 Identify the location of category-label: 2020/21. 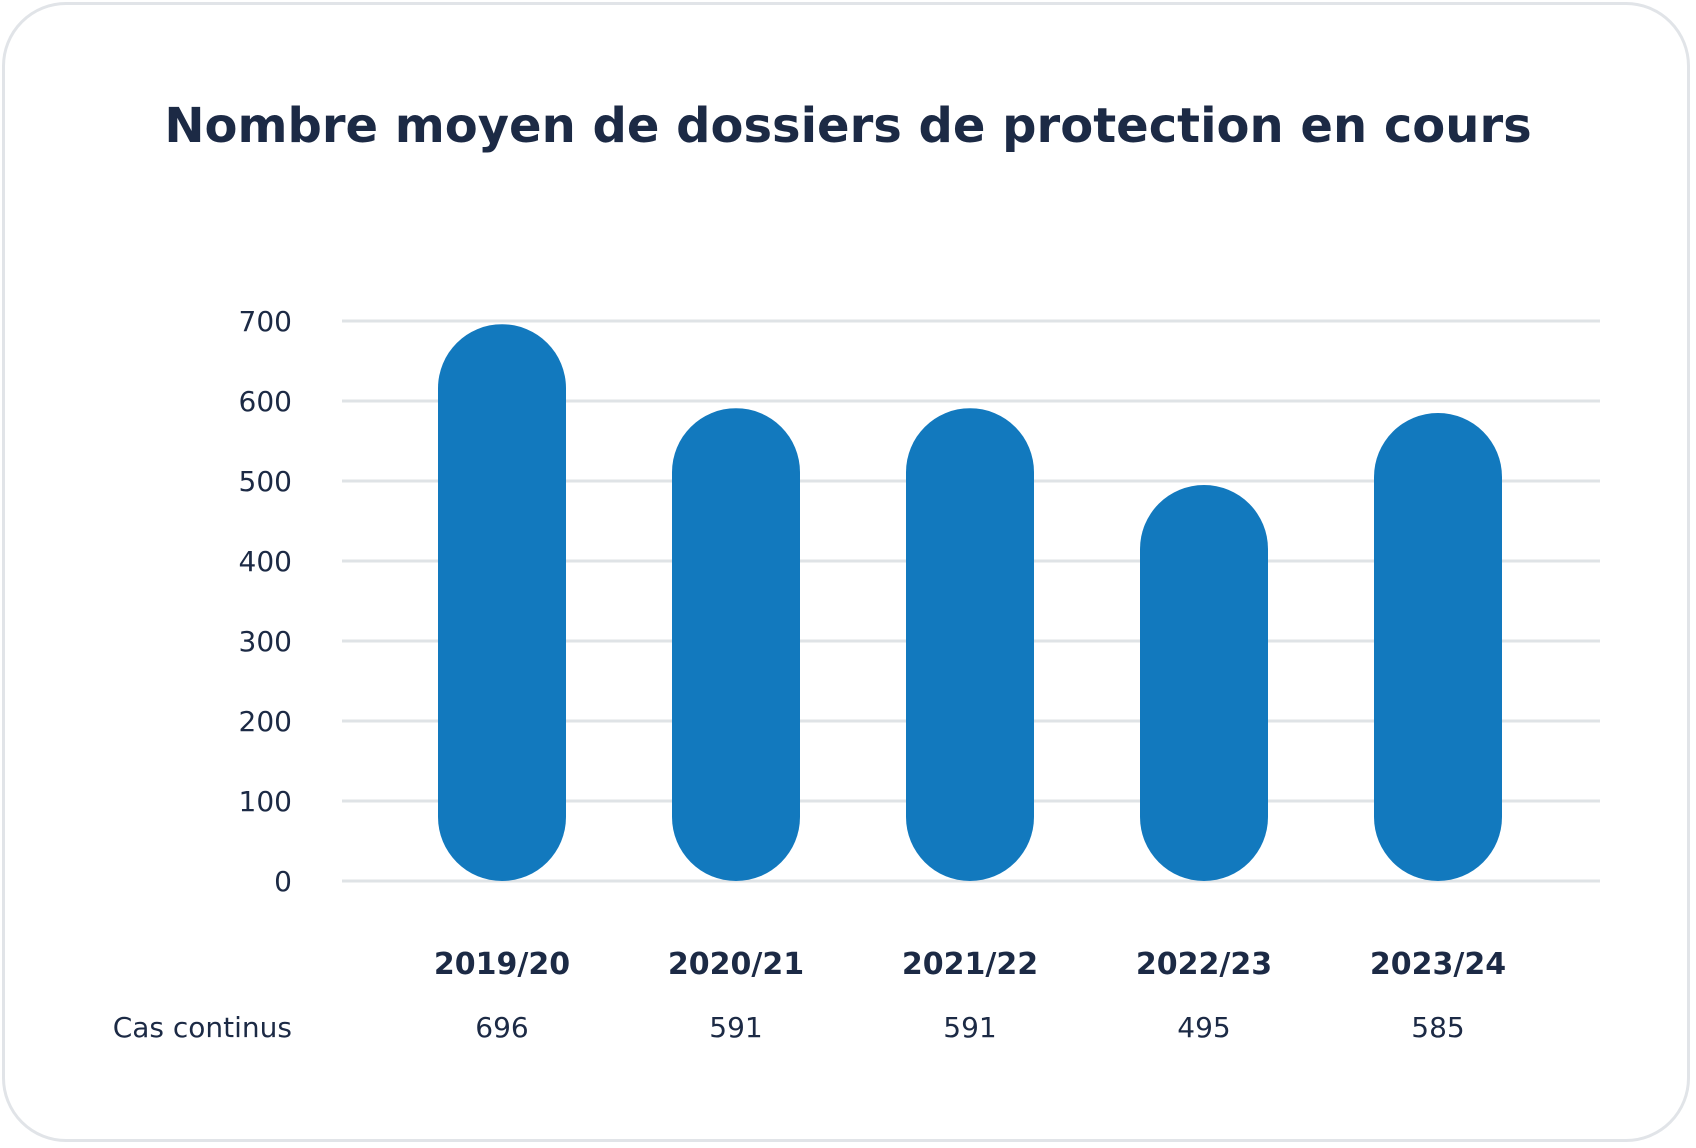
(736, 964).